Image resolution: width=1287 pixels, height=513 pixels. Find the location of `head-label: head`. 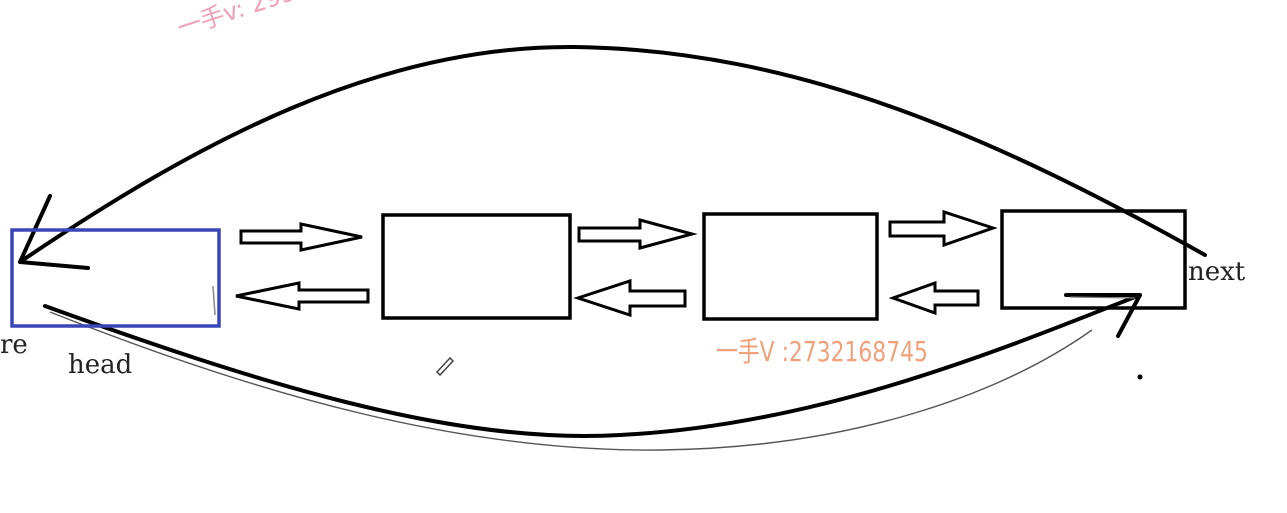

head-label: head is located at coordinates (100, 365).